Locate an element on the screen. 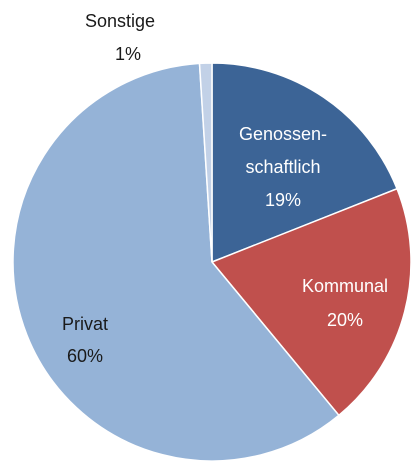 The width and height of the screenshot is (411, 461). slice-label: Kommunal is located at coordinates (345, 286).